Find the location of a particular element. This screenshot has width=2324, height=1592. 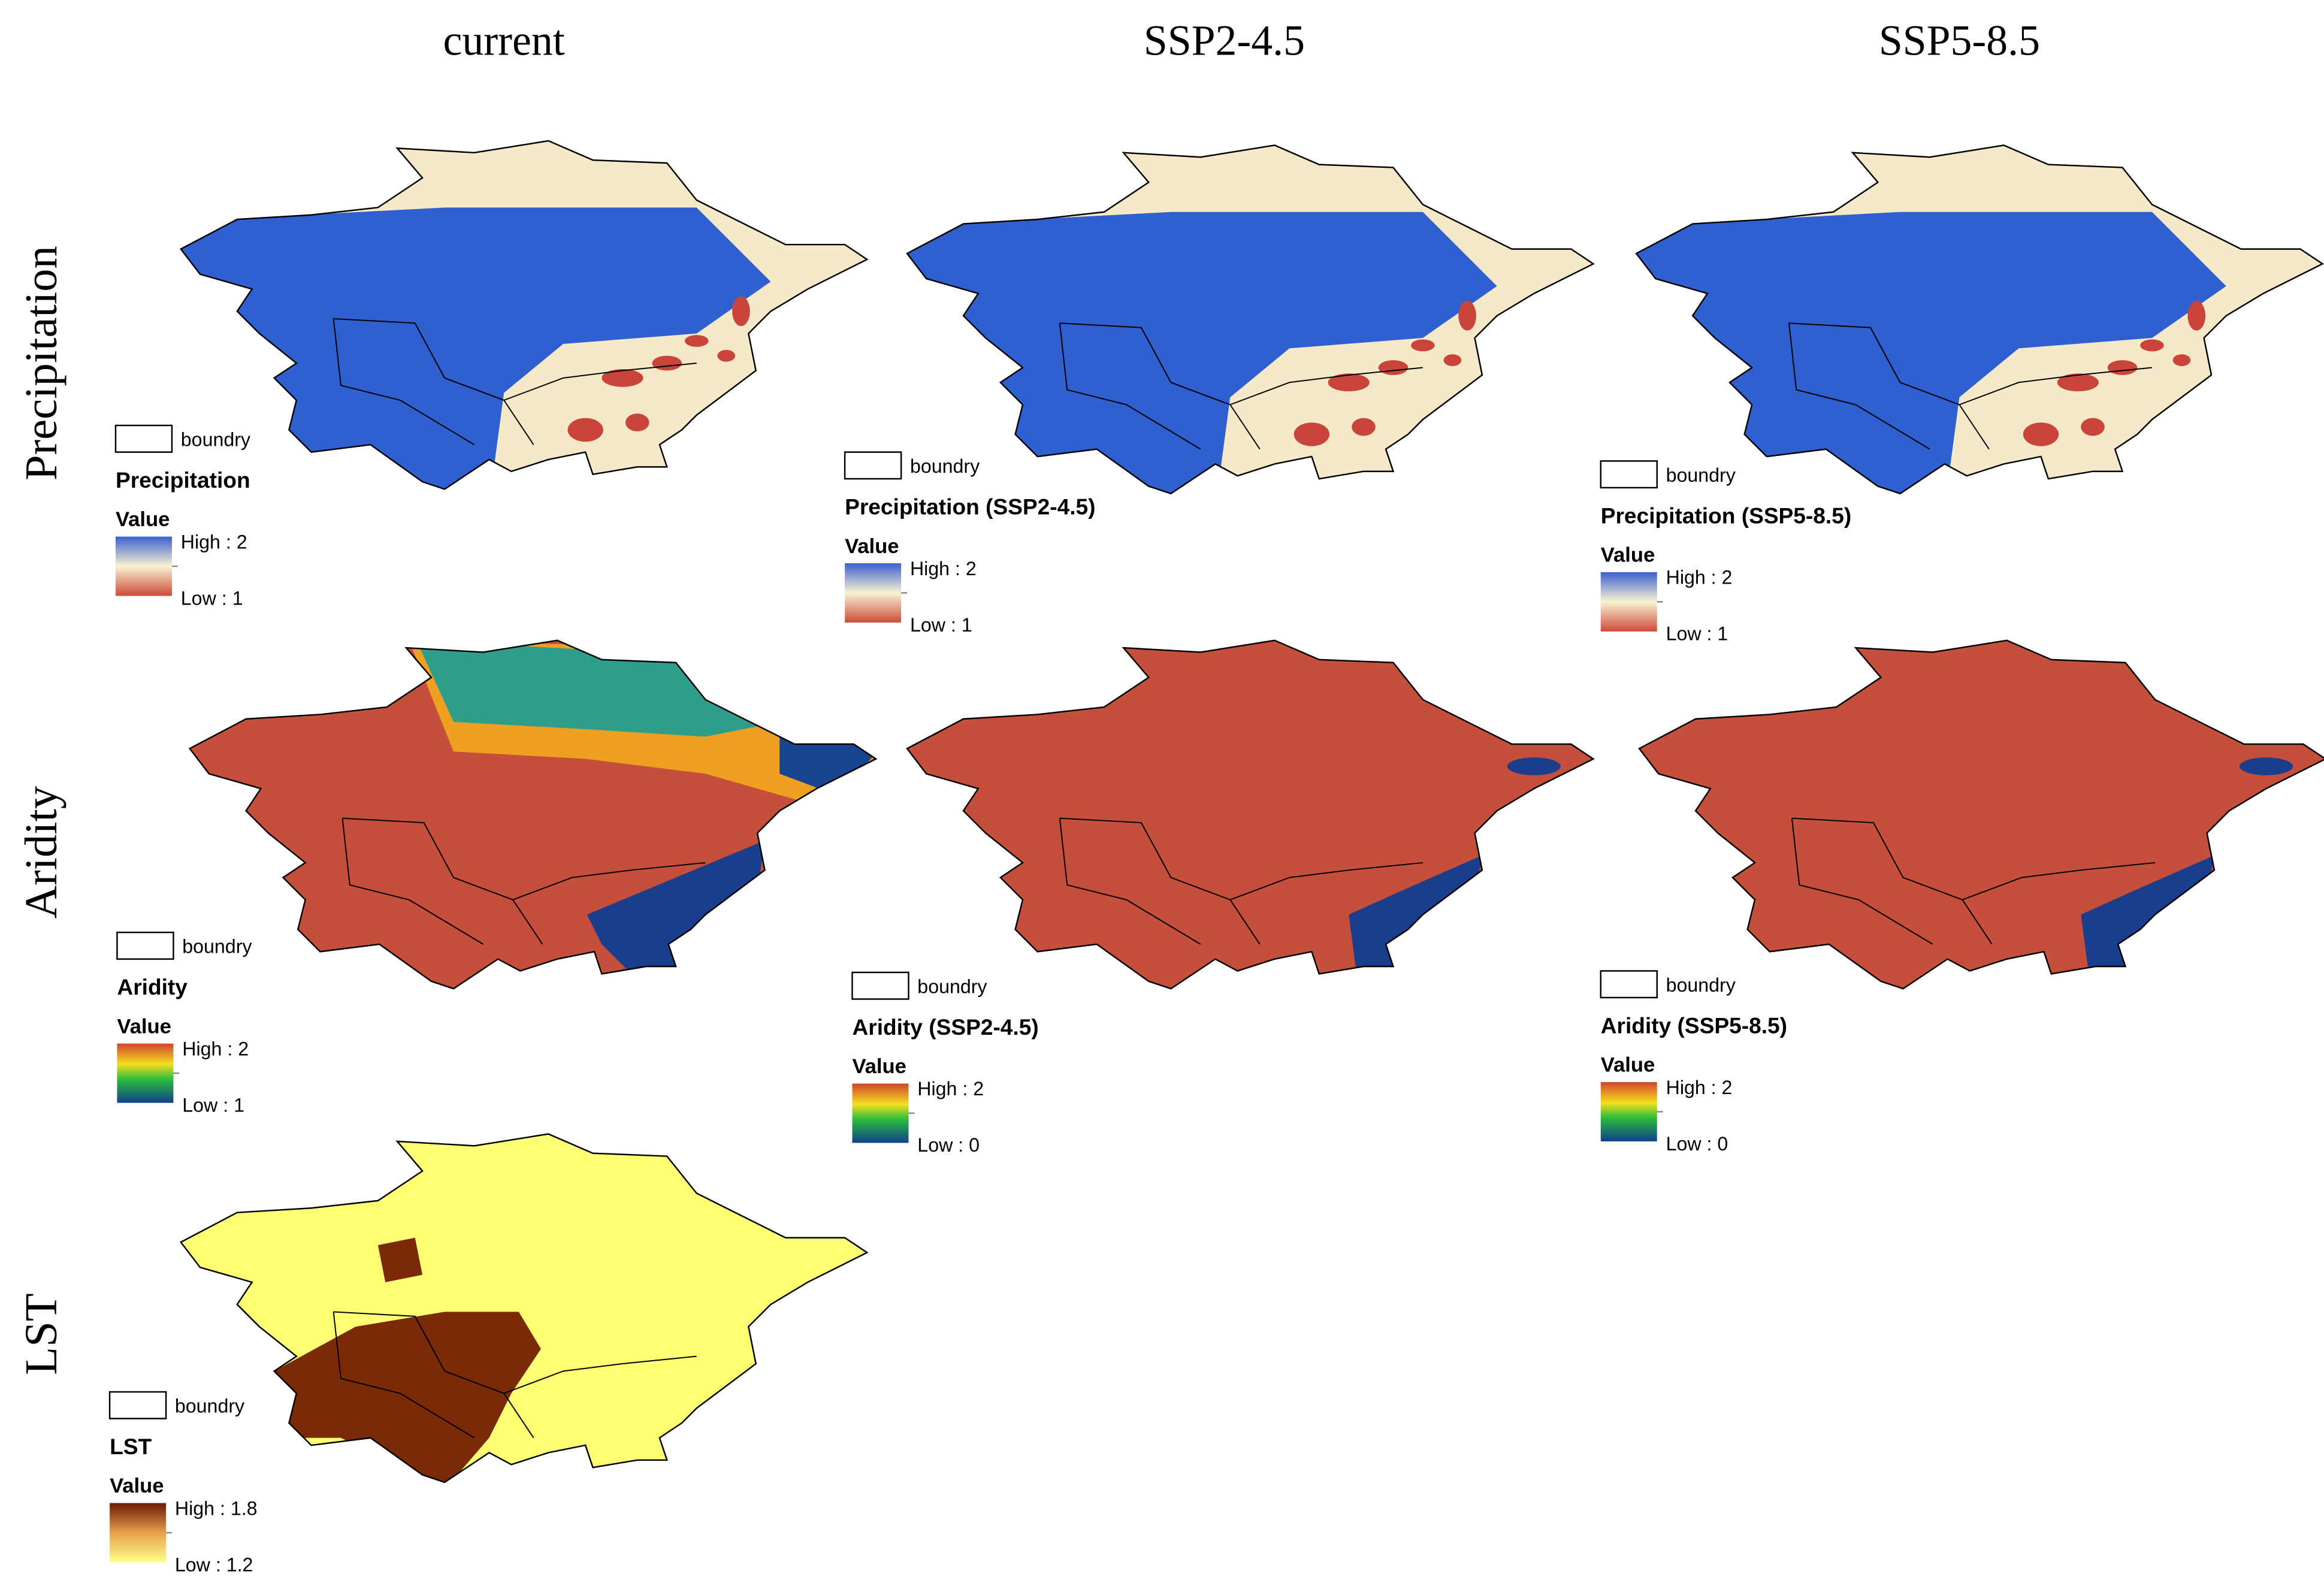

humid-core is located at coordinates (598, 688).